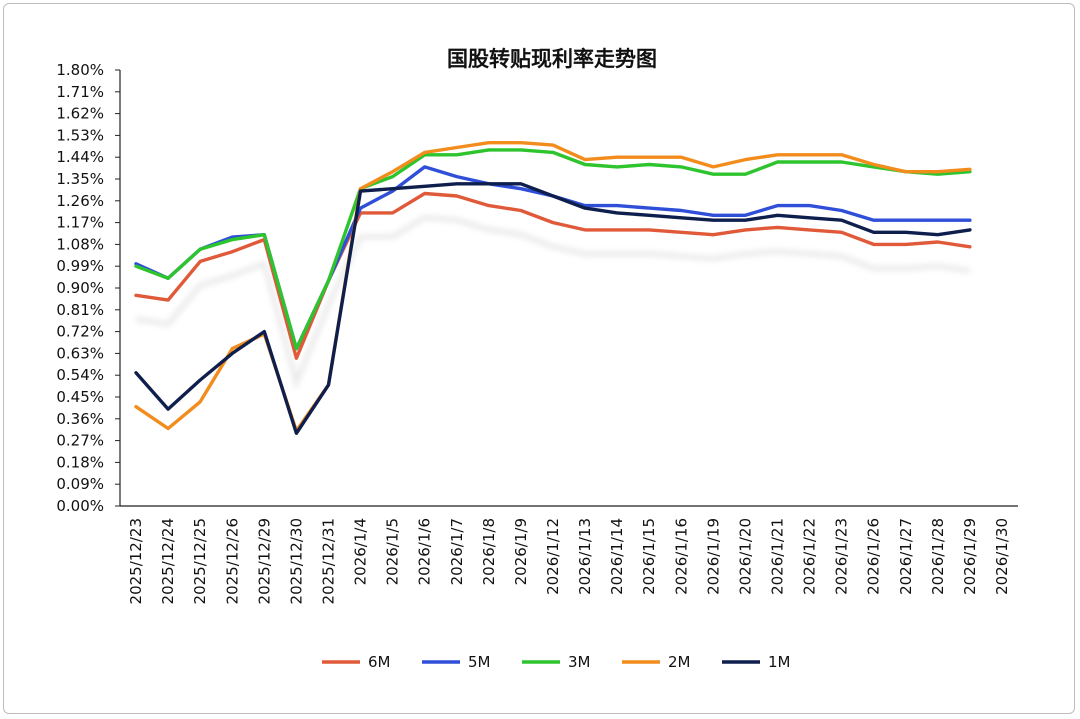 The width and height of the screenshot is (1080, 719). I want to click on y-tick-label: 0.18%, so click(80, 462).